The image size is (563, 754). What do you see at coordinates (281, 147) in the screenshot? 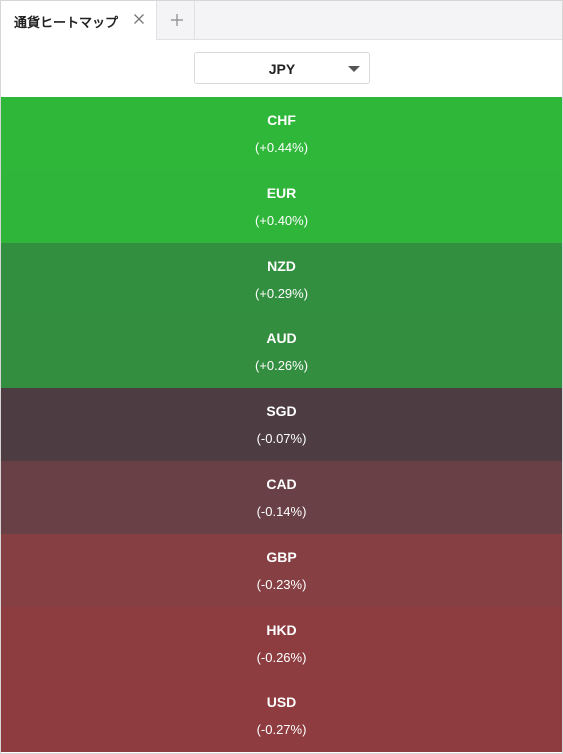
I see `currency-change: (+0.44%)` at bounding box center [281, 147].